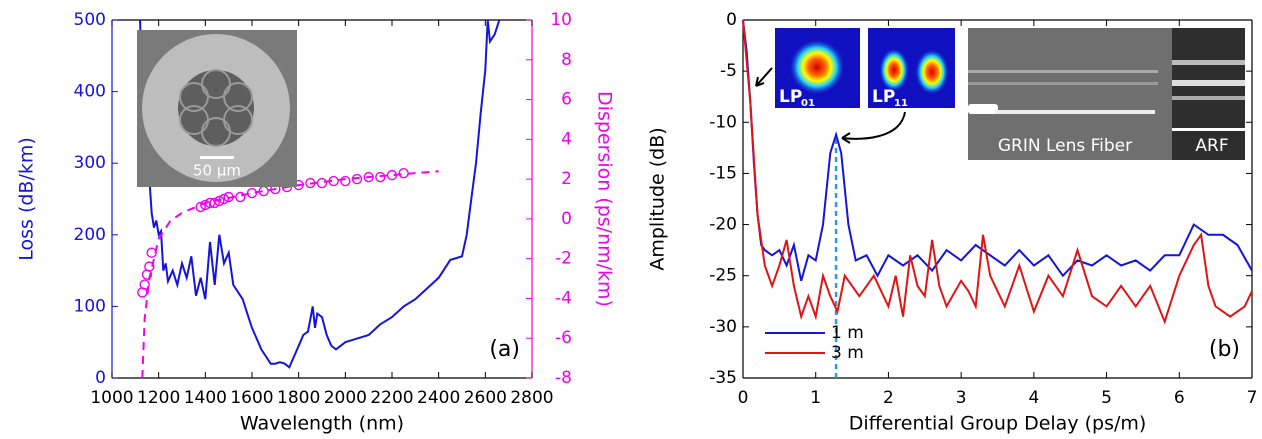 This screenshot has width=1262, height=439. What do you see at coordinates (743, 398) in the screenshot?
I see `x-tick-label: 0` at bounding box center [743, 398].